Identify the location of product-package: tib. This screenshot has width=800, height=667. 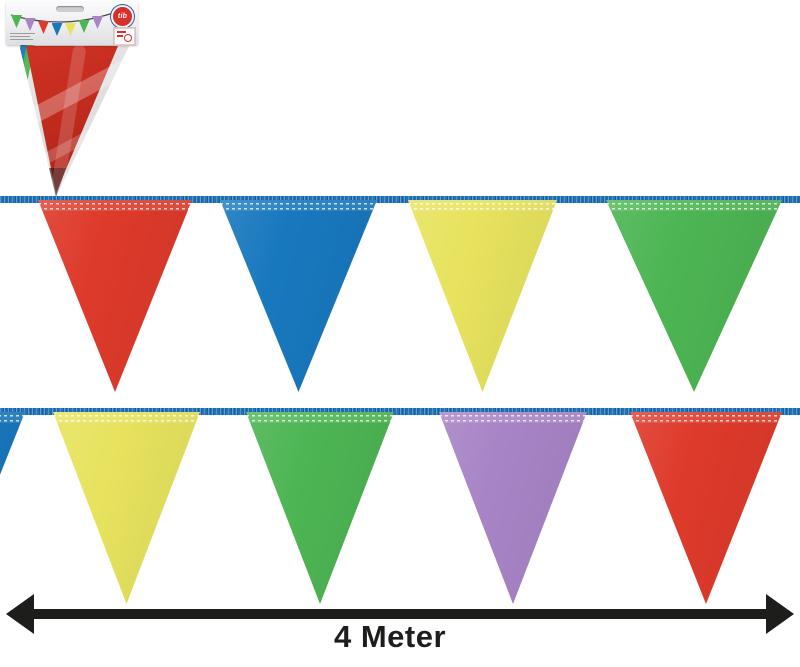
(91, 101).